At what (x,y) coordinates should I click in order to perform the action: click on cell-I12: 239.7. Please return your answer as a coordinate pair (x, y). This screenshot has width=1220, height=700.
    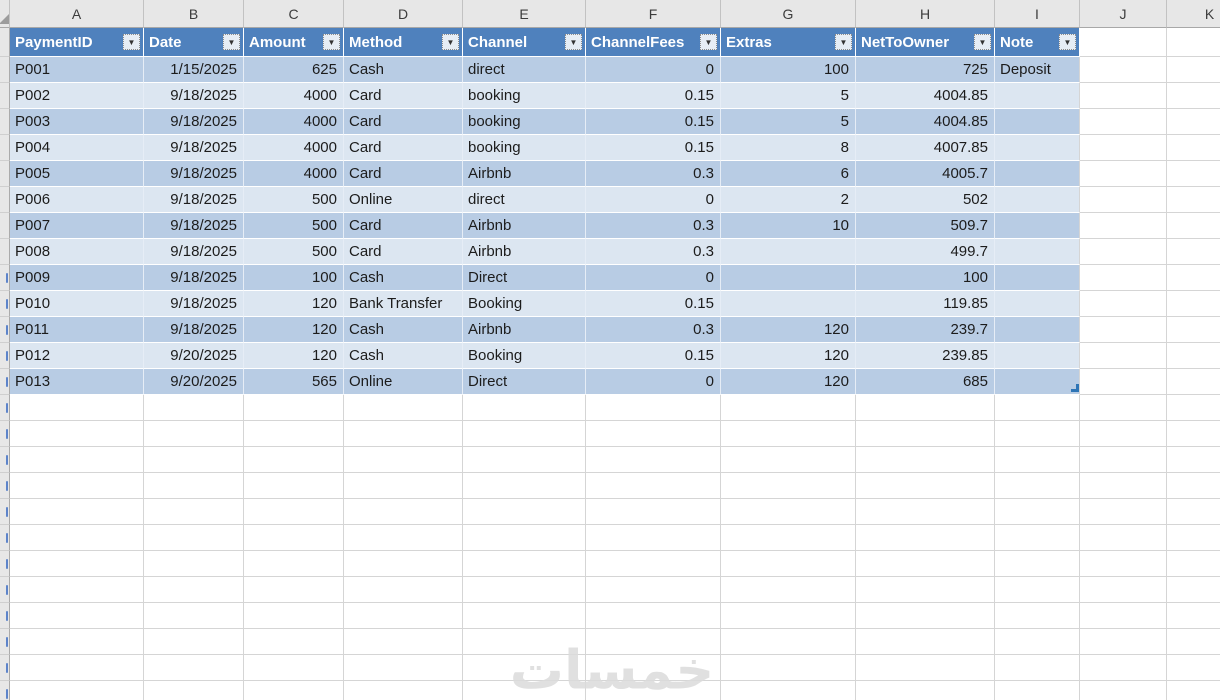
    Looking at the image, I should click on (925, 330).